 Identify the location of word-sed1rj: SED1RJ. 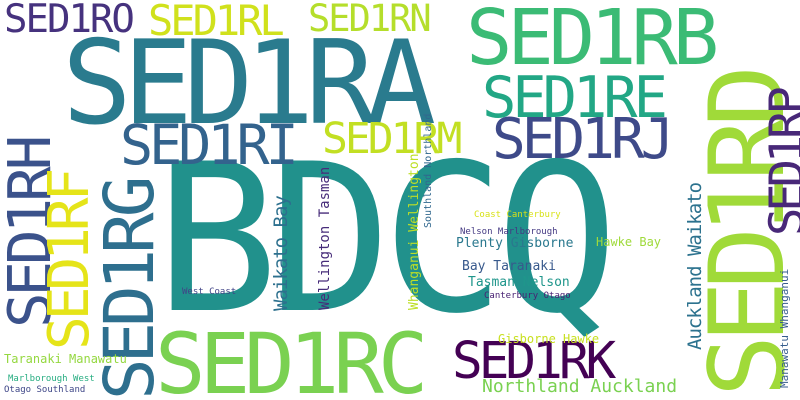
(583, 139).